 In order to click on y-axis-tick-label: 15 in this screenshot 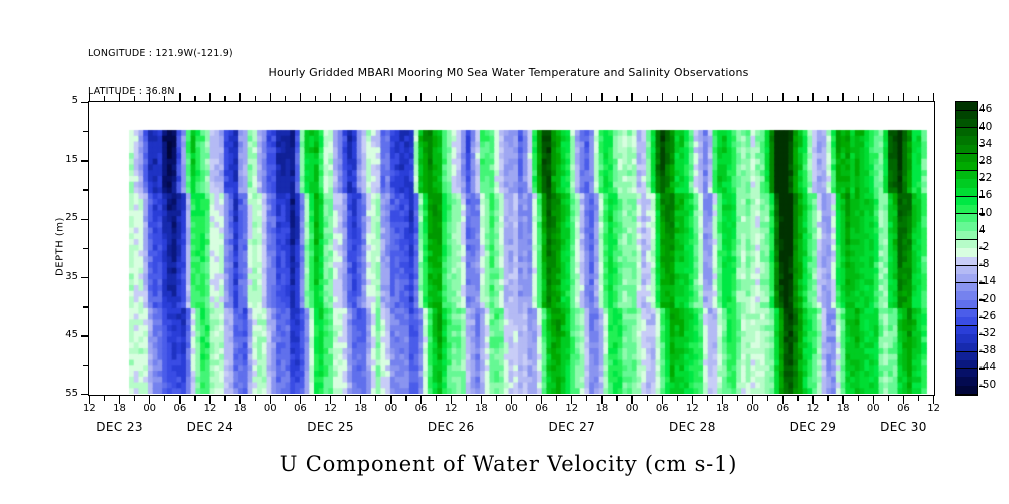, I will do `click(71, 159)`.